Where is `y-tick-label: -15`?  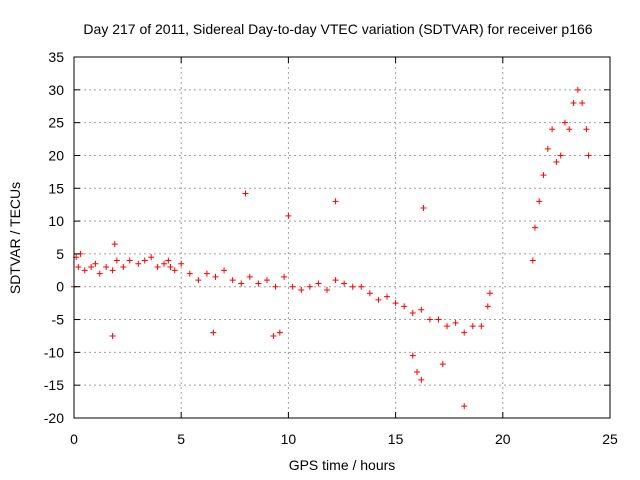 y-tick-label: -15 is located at coordinates (54, 385).